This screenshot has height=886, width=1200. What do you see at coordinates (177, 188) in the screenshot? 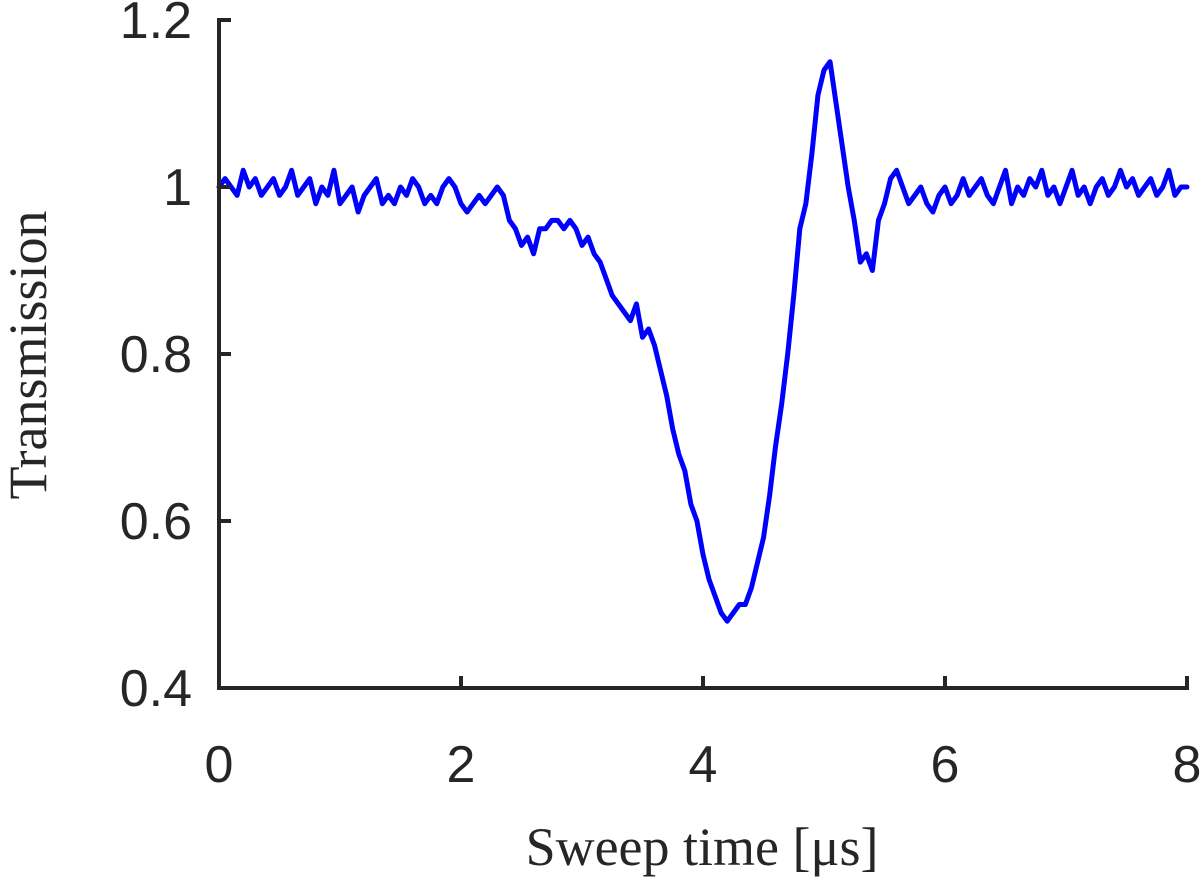
I see `y-tick-label: 1` at bounding box center [177, 188].